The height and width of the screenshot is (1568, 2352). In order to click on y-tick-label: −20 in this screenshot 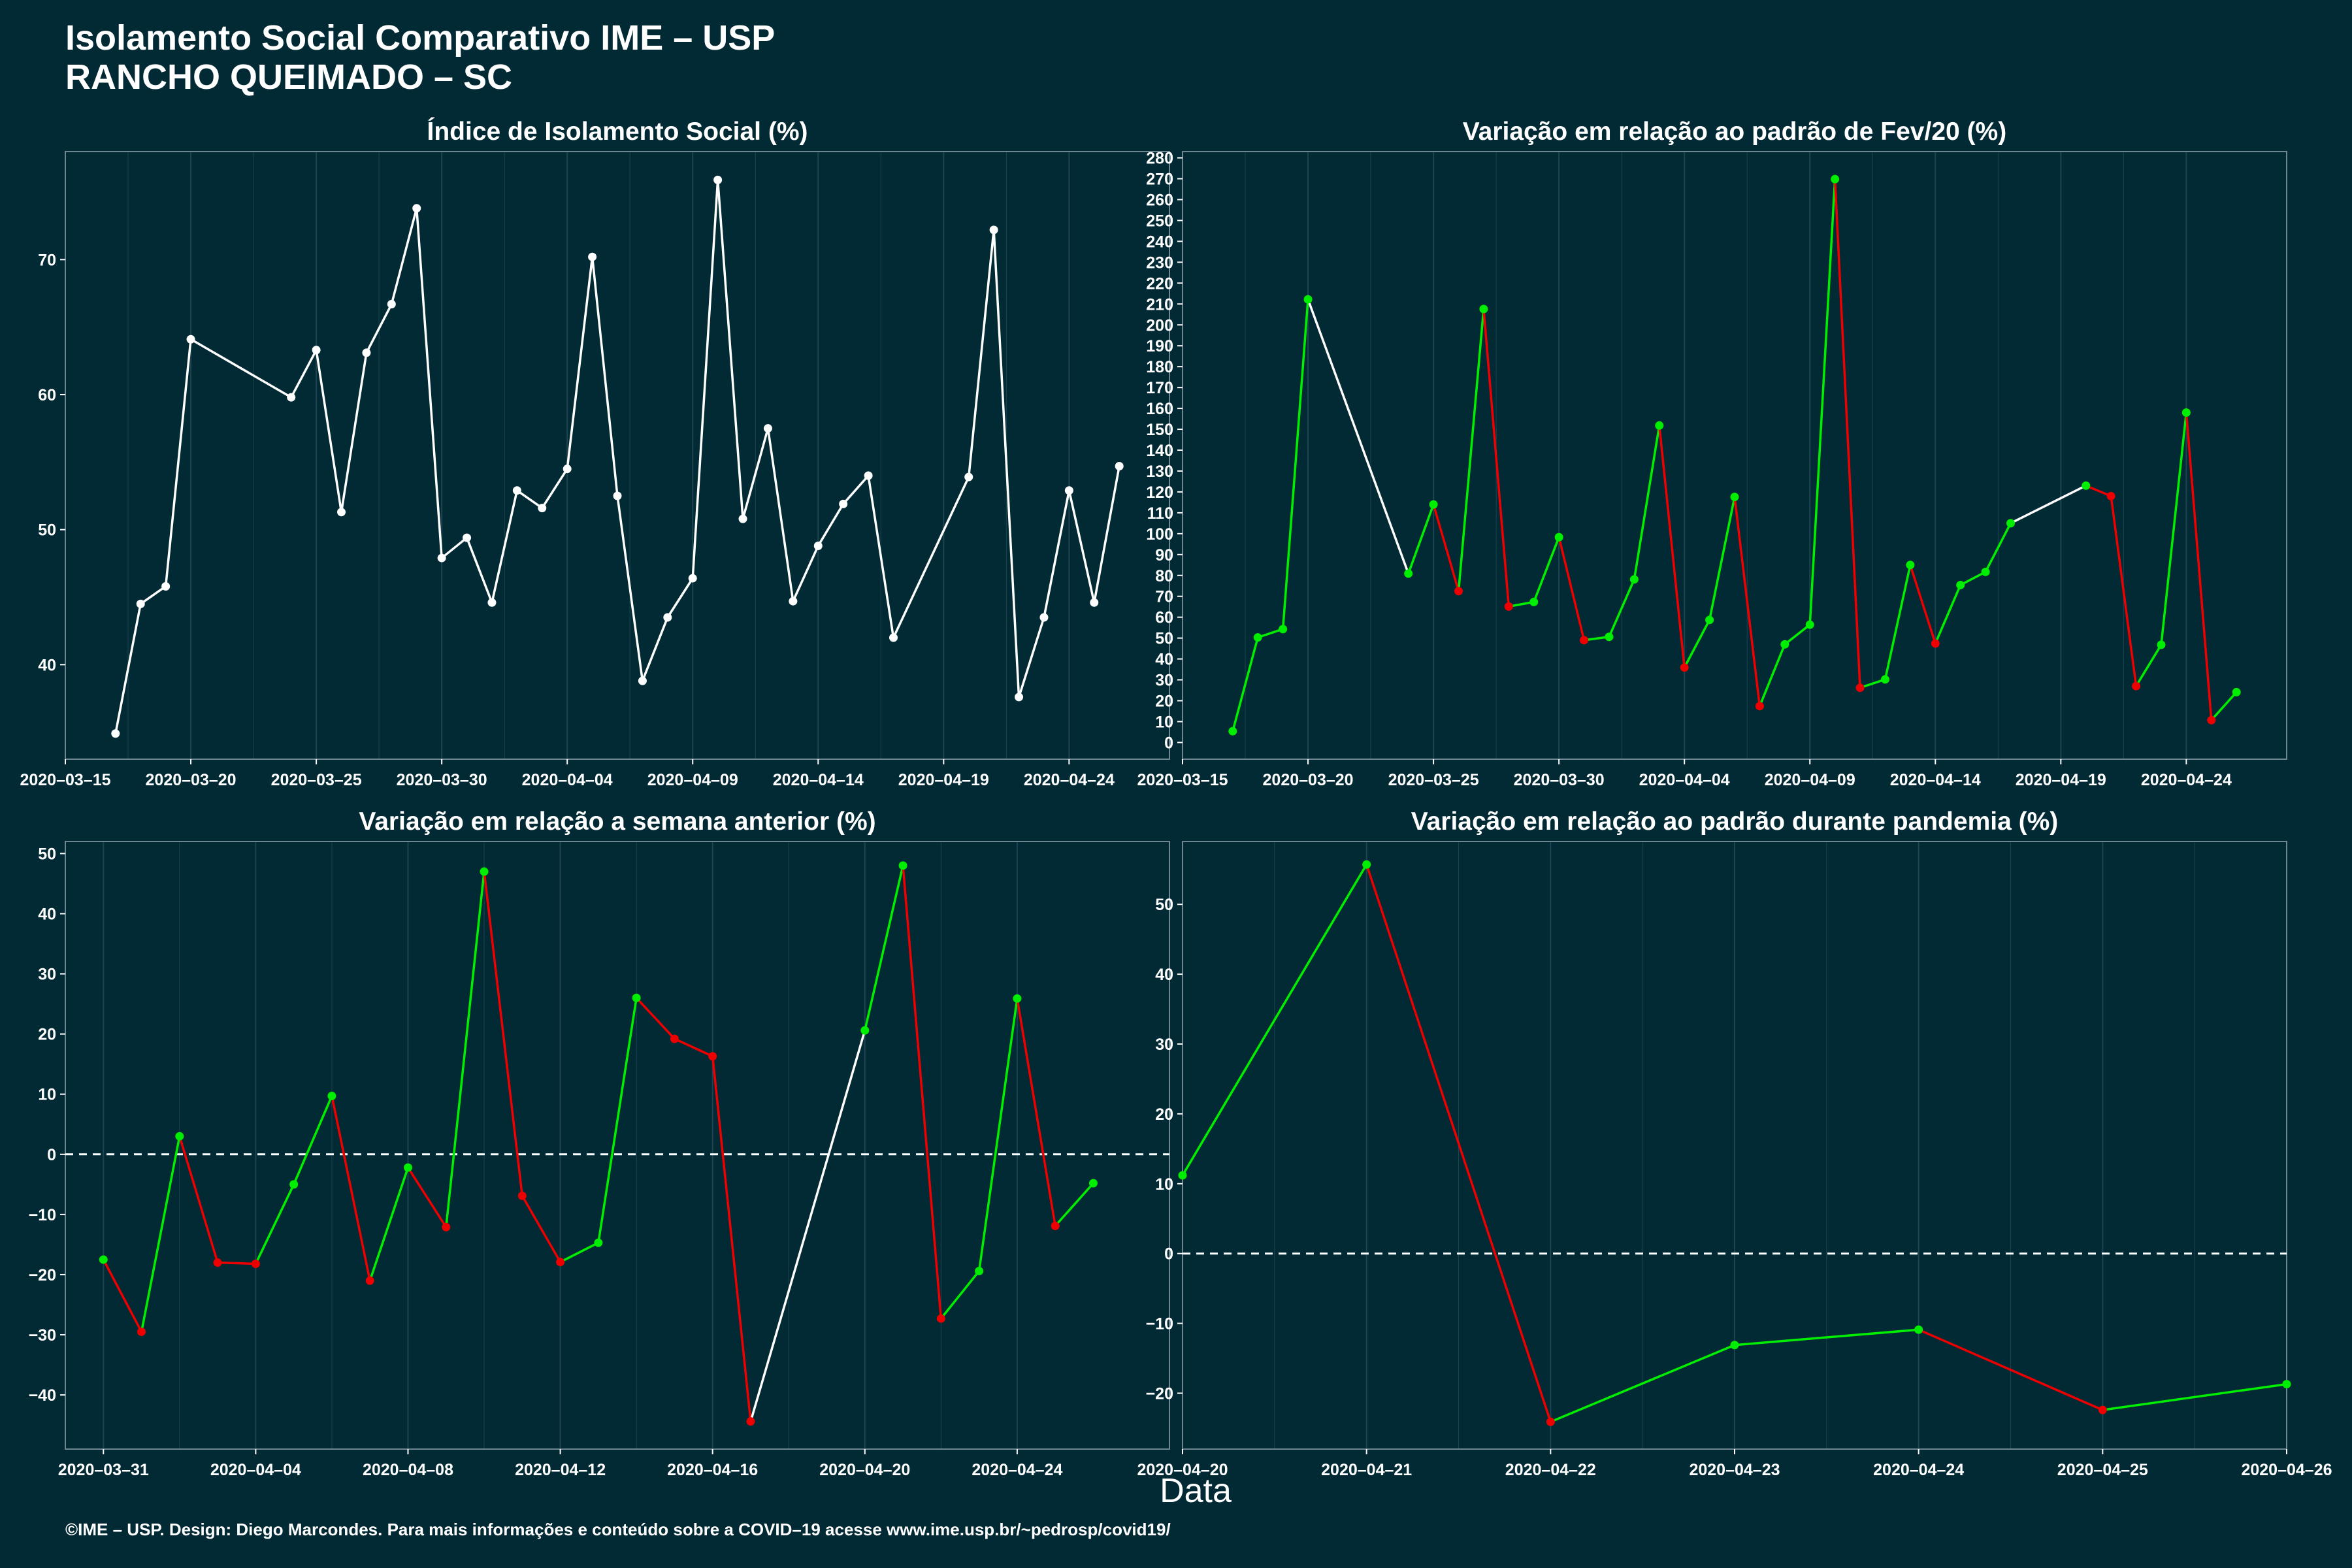, I will do `click(42, 1275)`.